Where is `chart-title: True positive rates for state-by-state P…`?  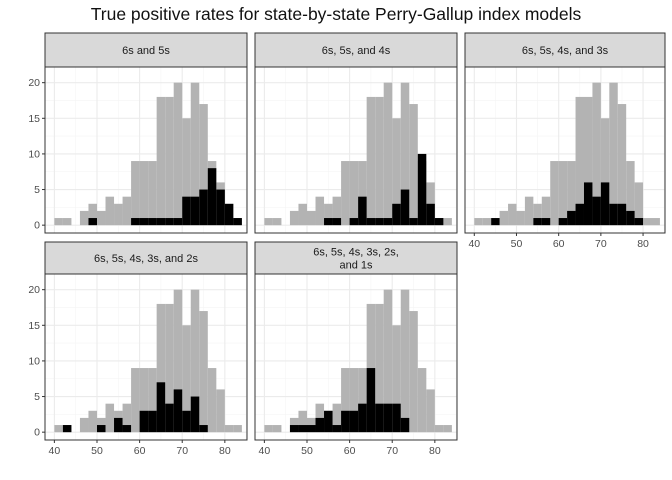 chart-title: True positive rates for state-by-state P… is located at coordinates (336, 14).